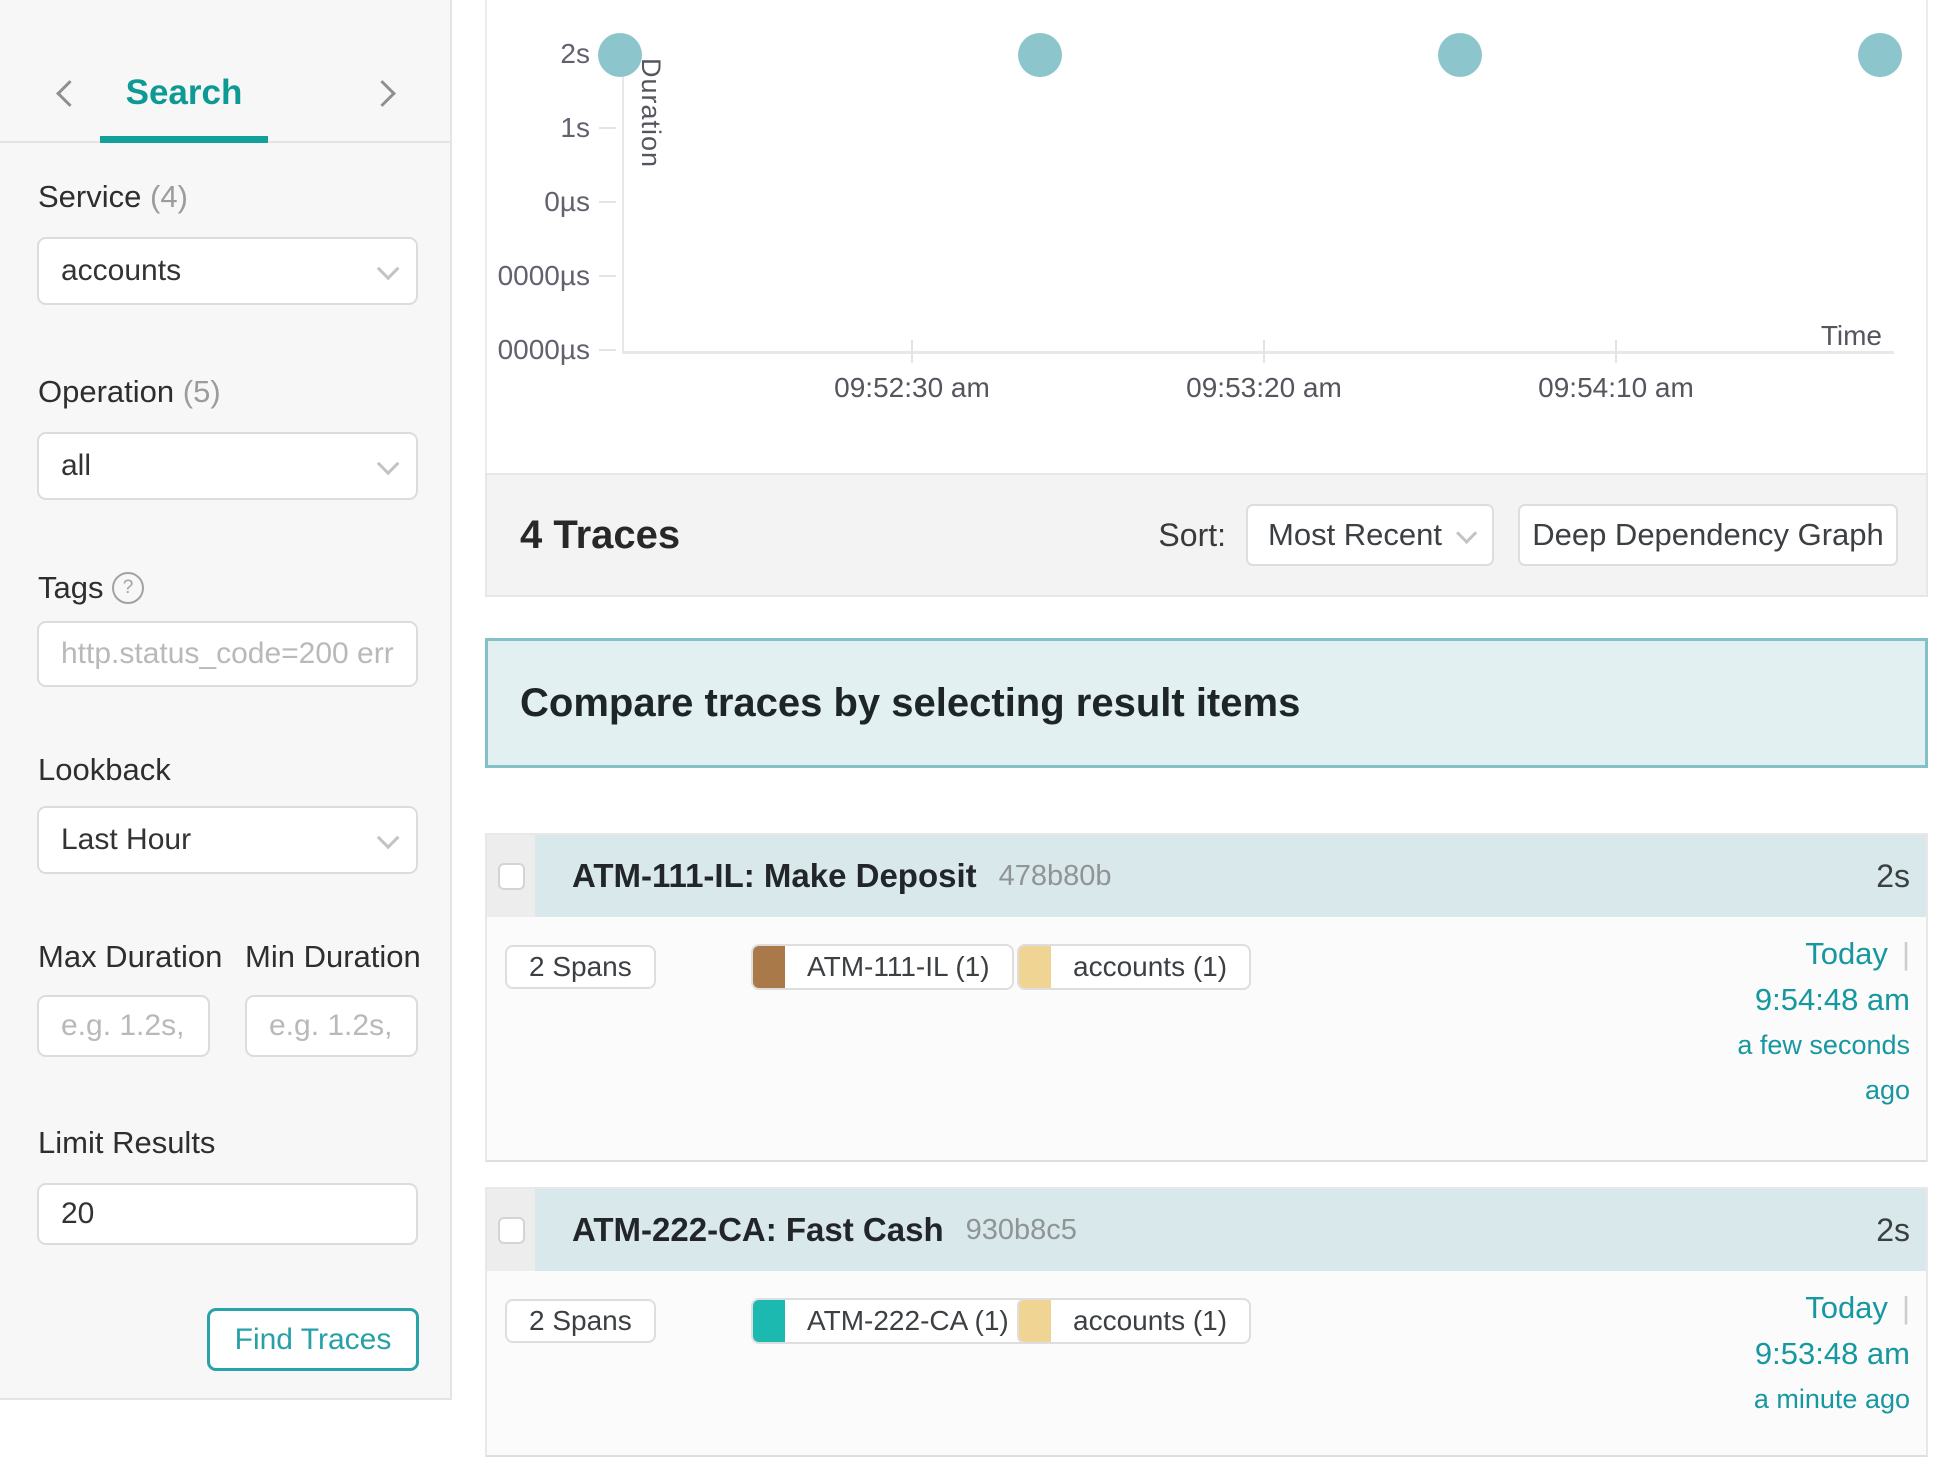  What do you see at coordinates (69, 93) in the screenshot?
I see `chevron-left-icon` at bounding box center [69, 93].